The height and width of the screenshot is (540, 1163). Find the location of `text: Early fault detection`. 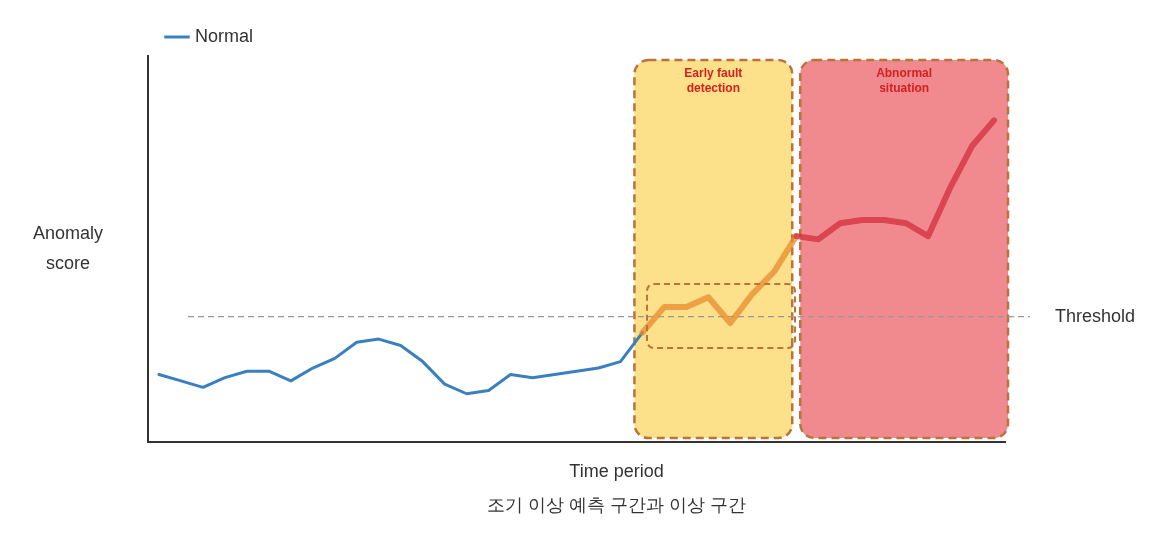

text: Early fault detection is located at coordinates (713, 81).